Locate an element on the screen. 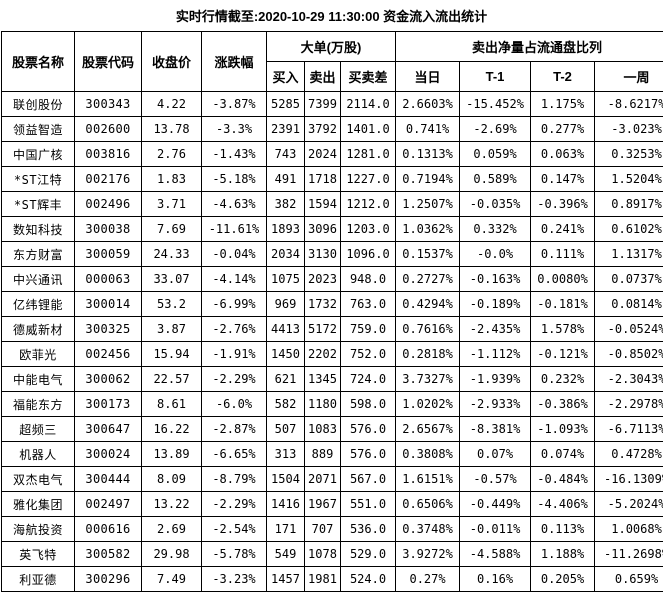  cell-stock-name: 机器人 is located at coordinates (38, 454).